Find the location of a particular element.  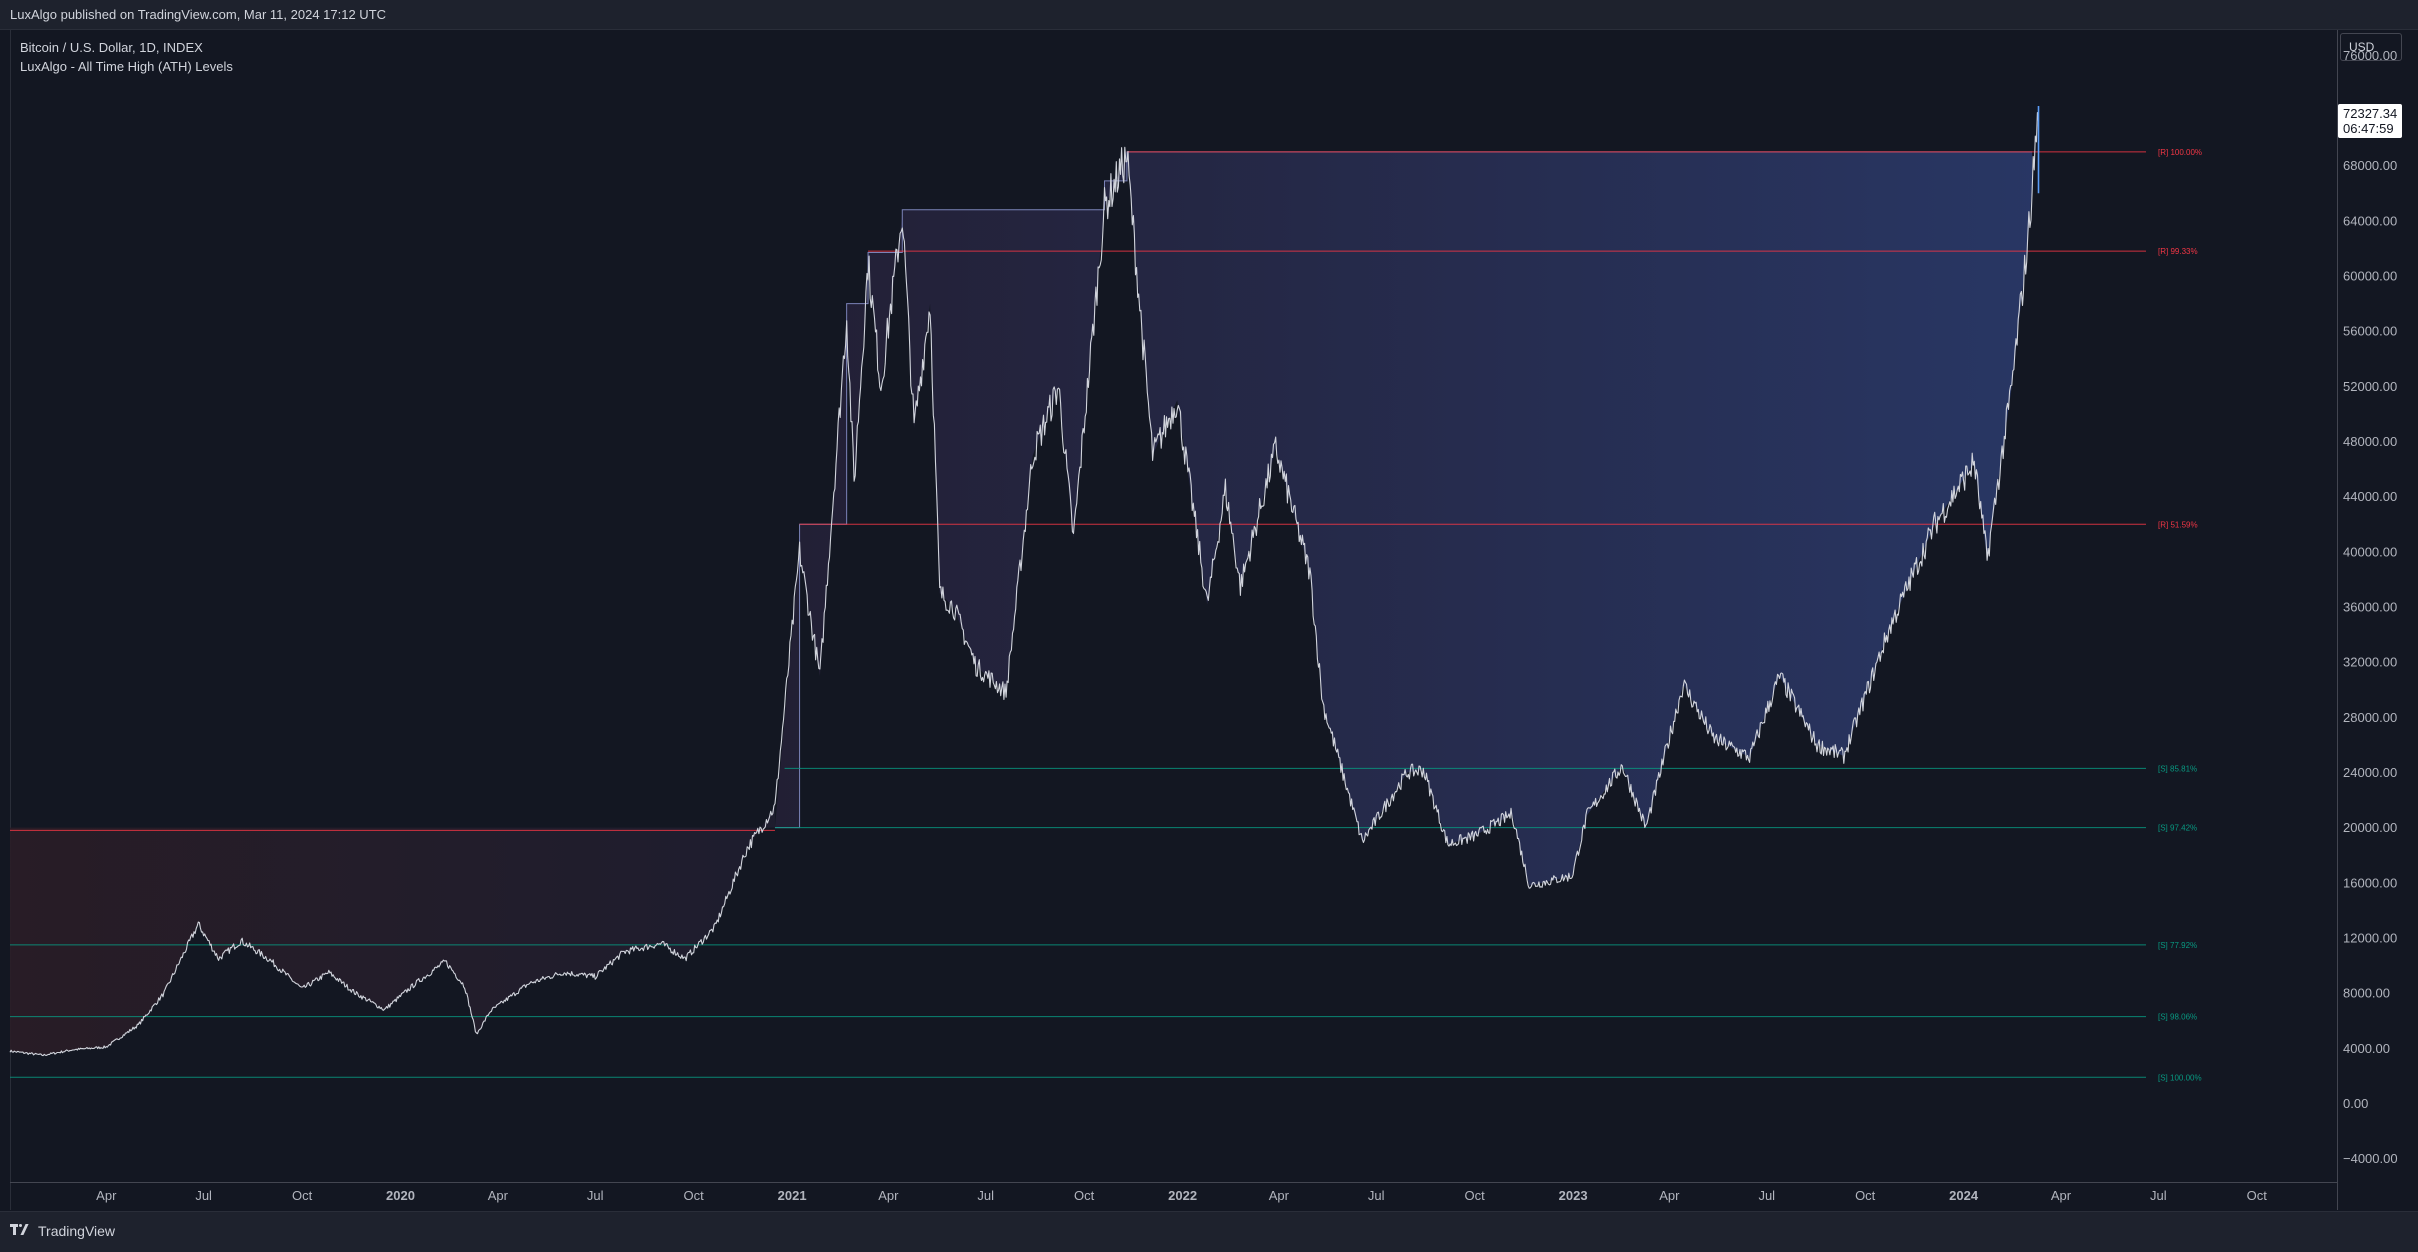

time-tick-10: Oct is located at coordinates (1084, 1195).